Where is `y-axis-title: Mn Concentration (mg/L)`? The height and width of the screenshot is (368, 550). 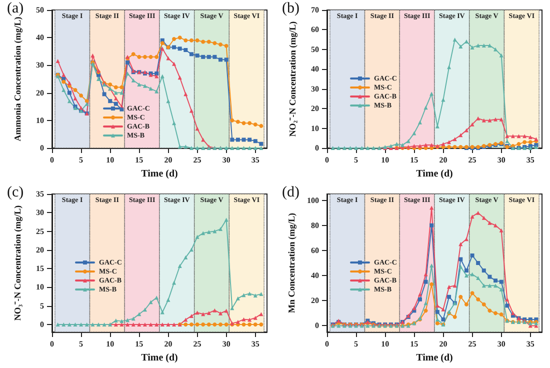 y-axis-title: Mn Concentration (mg/L) is located at coordinates (291, 263).